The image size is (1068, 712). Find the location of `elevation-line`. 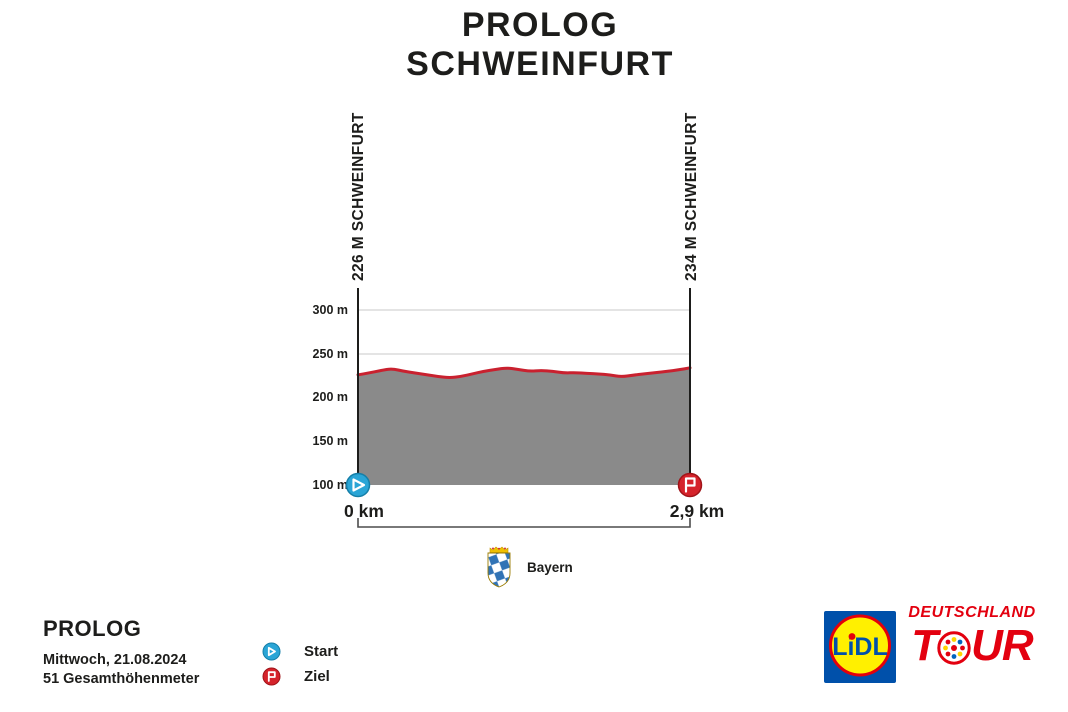

elevation-line is located at coordinates (524, 372).